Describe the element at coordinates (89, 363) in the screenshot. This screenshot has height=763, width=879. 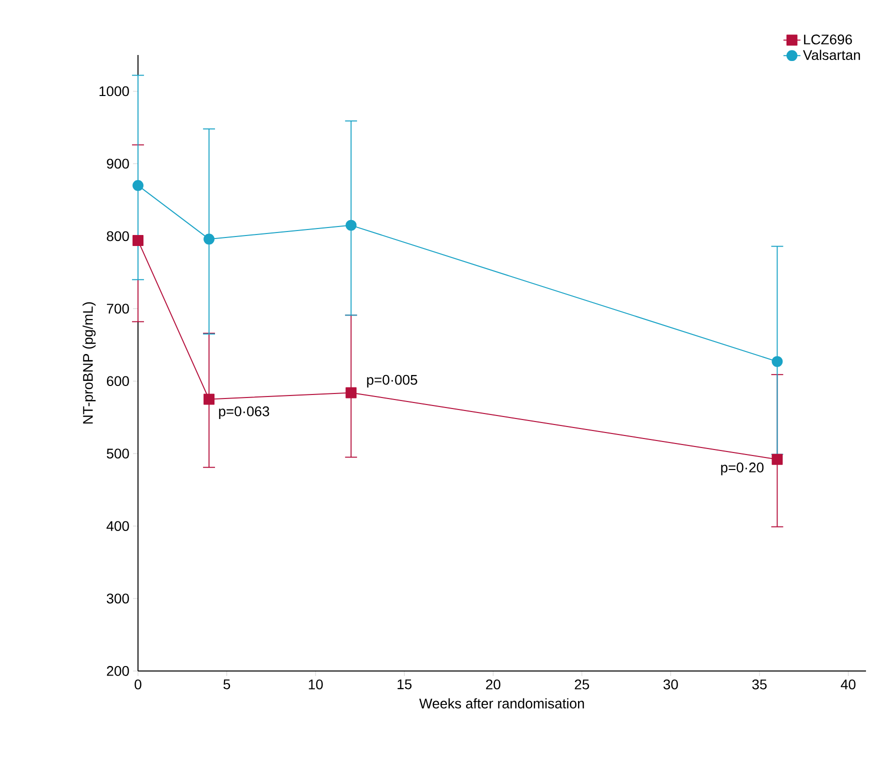
I see `y-axis-title: NT-proBNP (pg/mL)` at that location.